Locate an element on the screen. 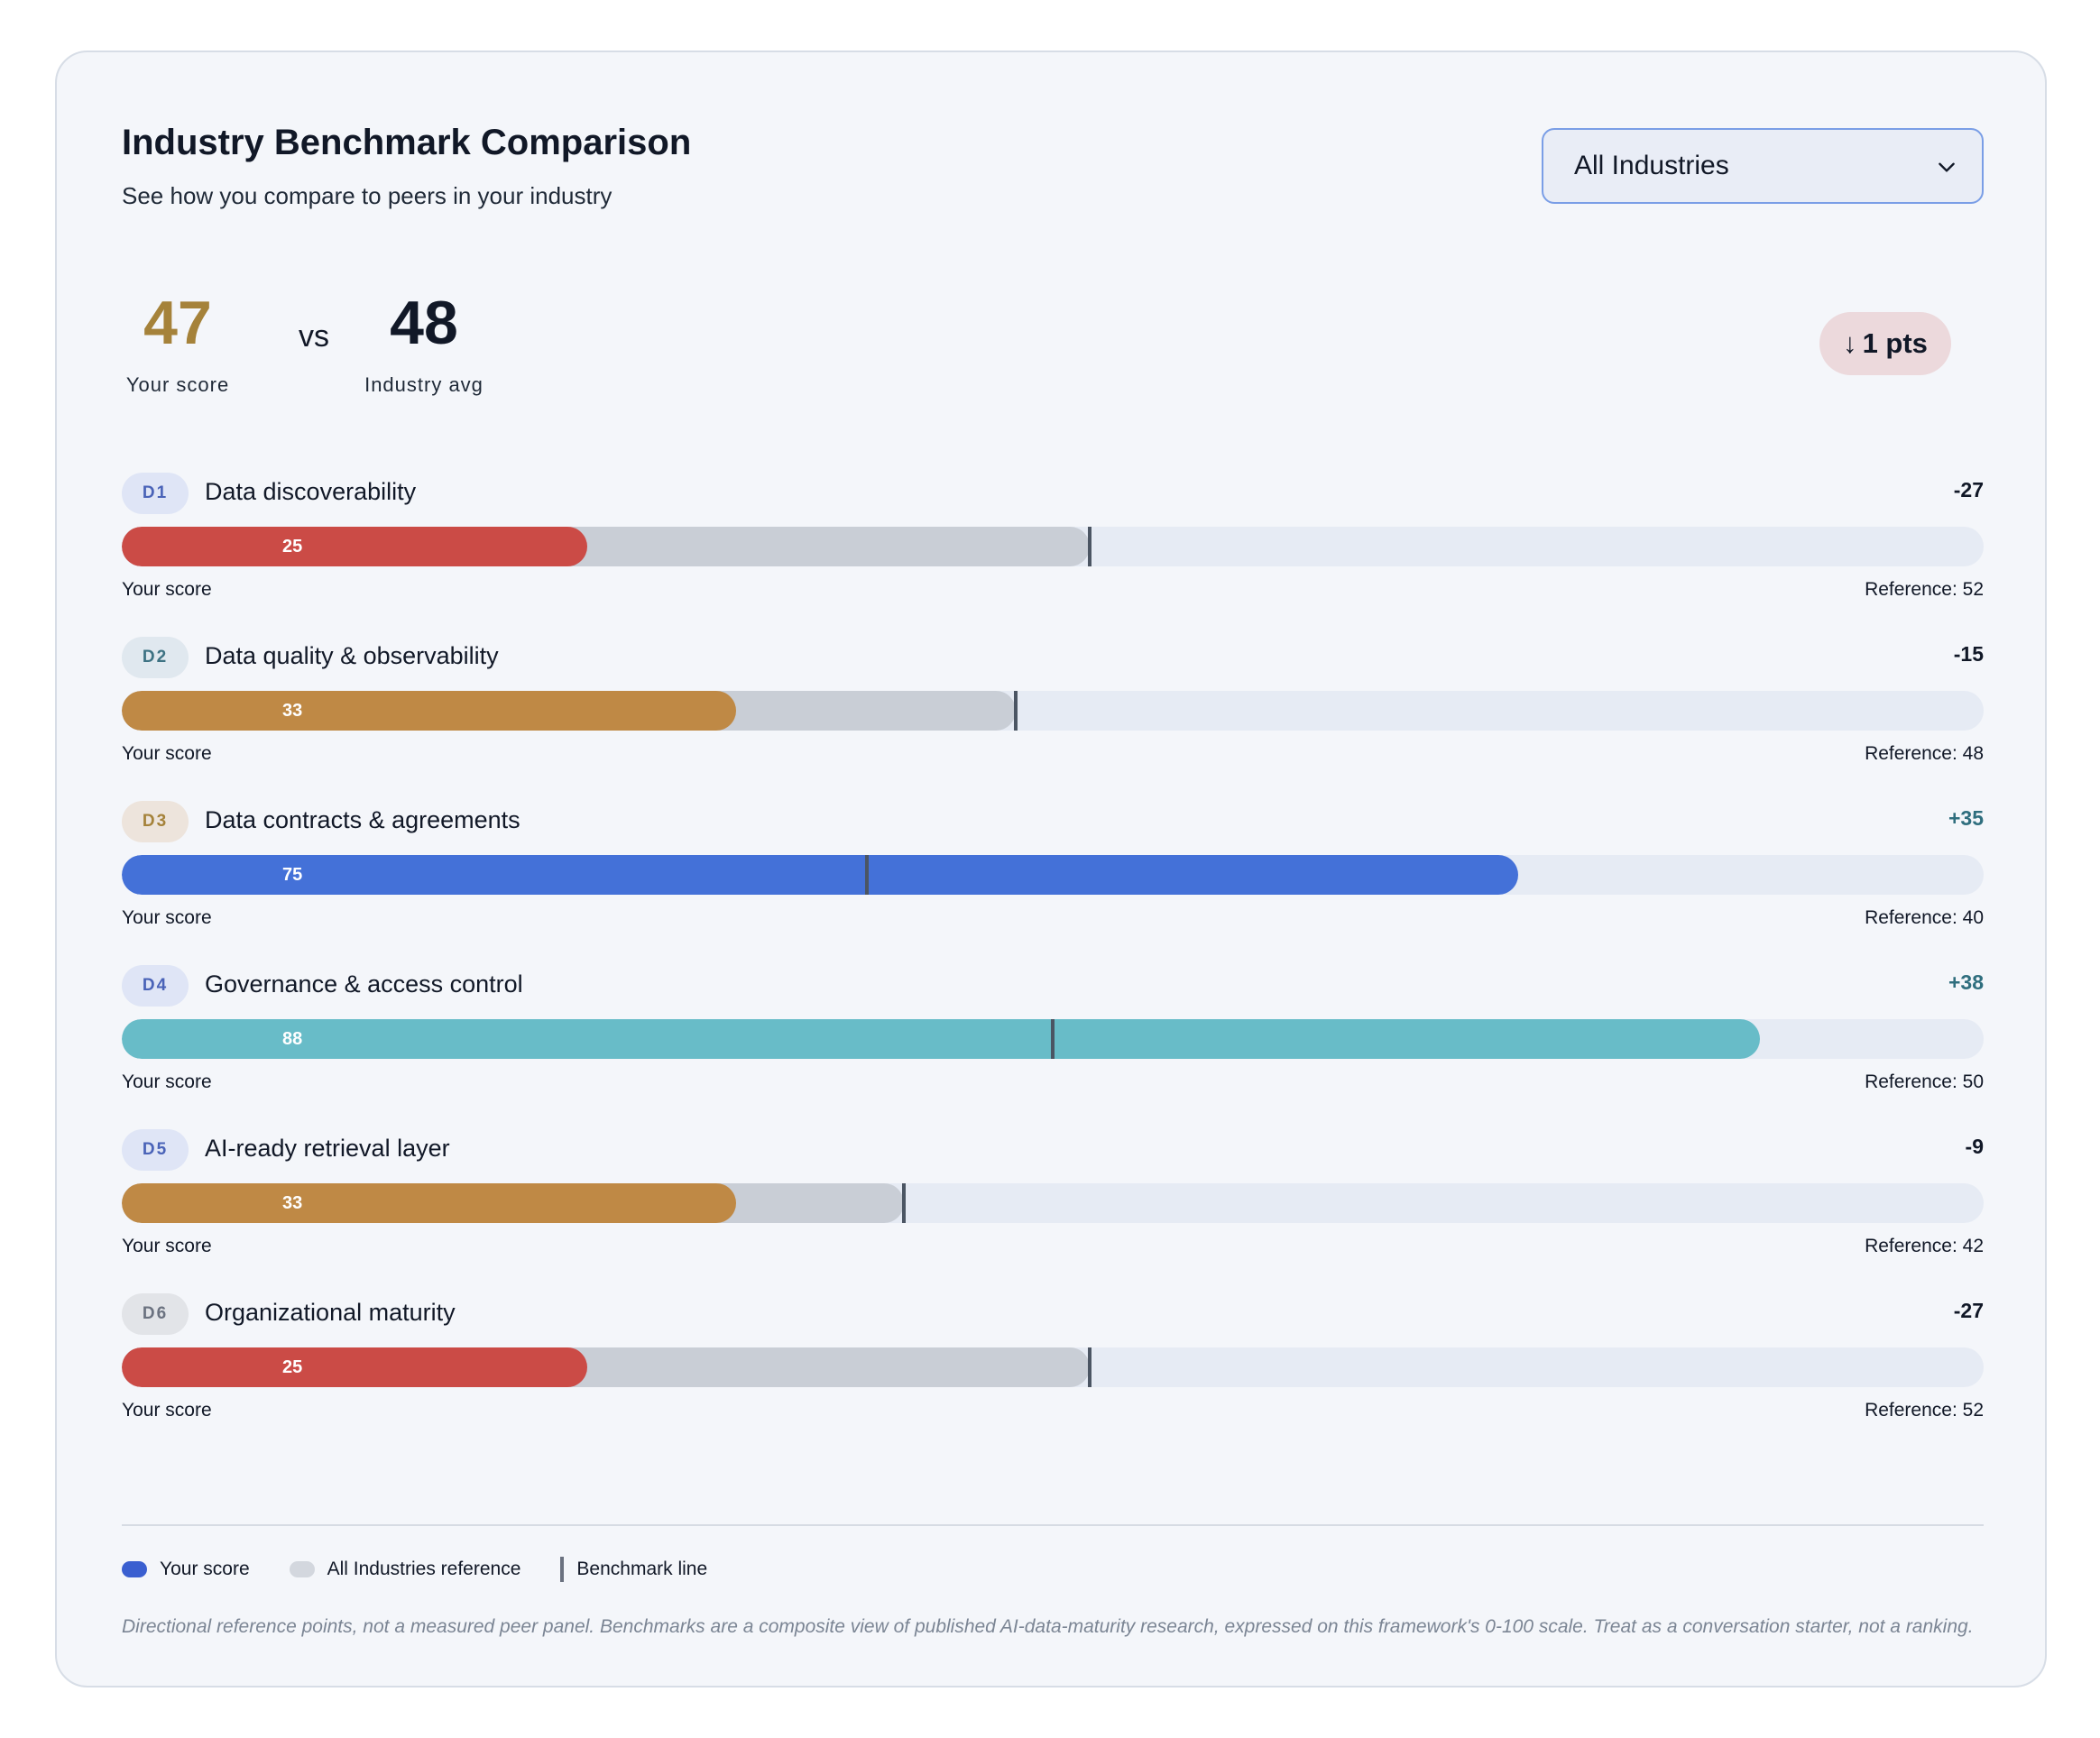 This screenshot has height=1738, width=2100. score-summary: 47 Your score vs 48 Industry avg is located at coordinates (392, 350).